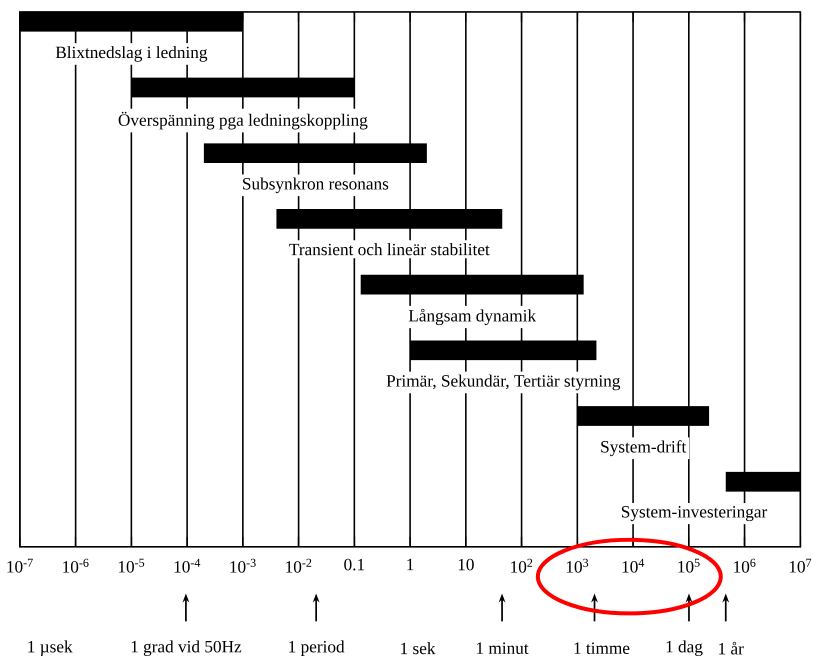 Image resolution: width=818 pixels, height=662 pixels. I want to click on x-tick-label: 10$^{6}$, so click(745, 565).